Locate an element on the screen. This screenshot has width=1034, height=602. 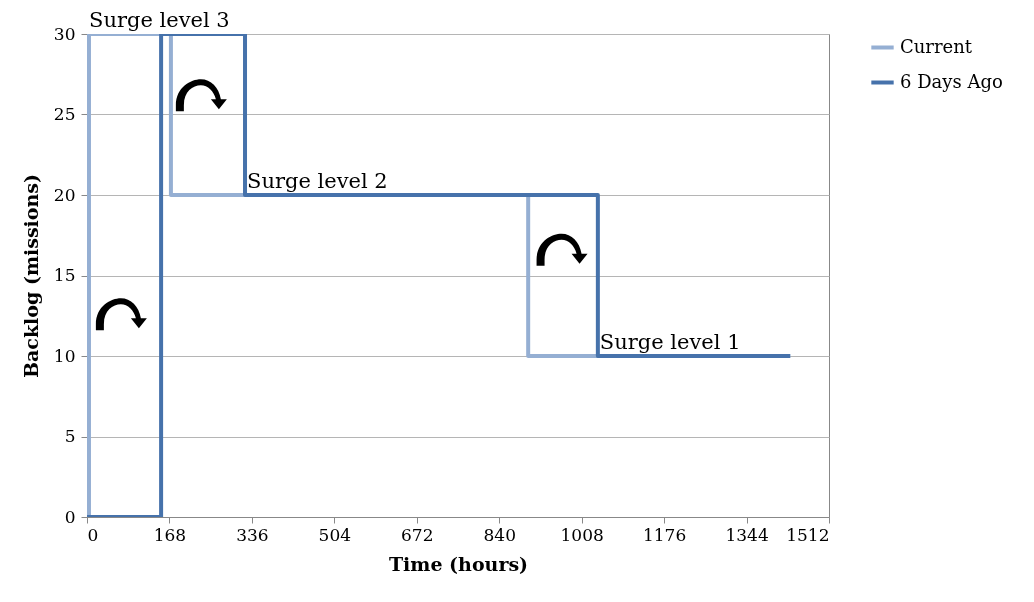
x-tick-label: 1512 is located at coordinates (808, 534).